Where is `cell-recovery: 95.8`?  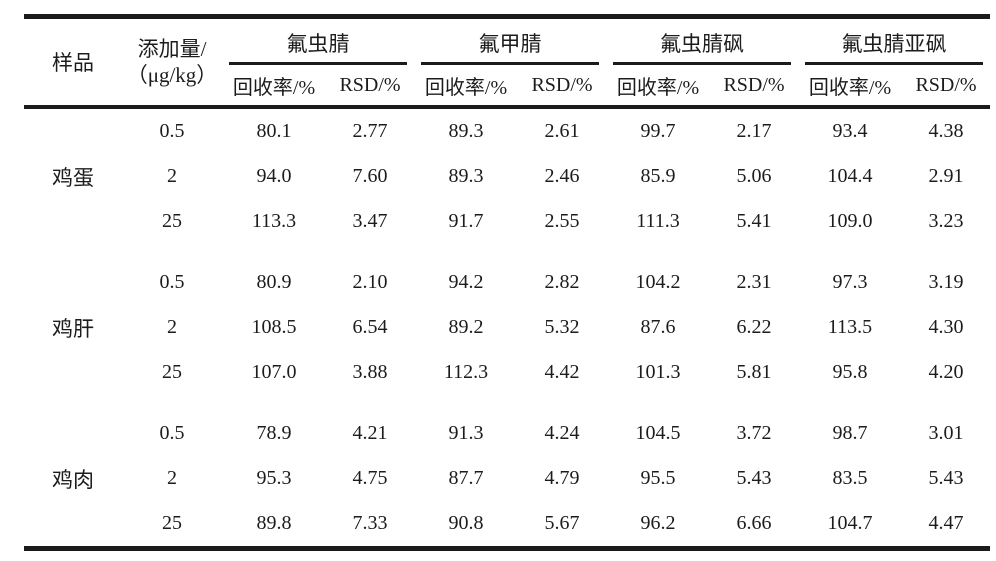 cell-recovery: 95.8 is located at coordinates (850, 372).